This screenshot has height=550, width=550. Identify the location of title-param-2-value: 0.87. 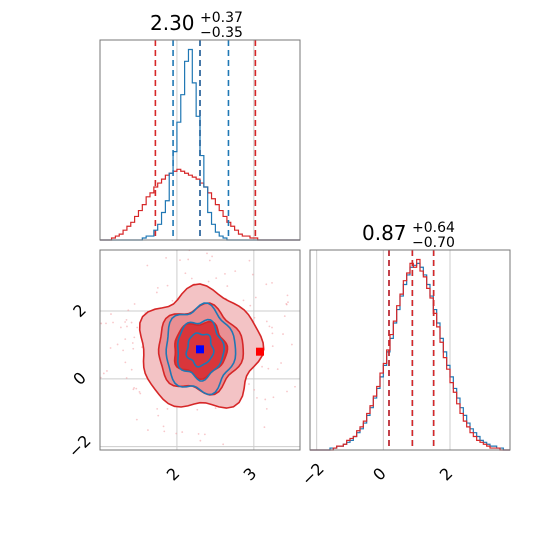
(384, 233).